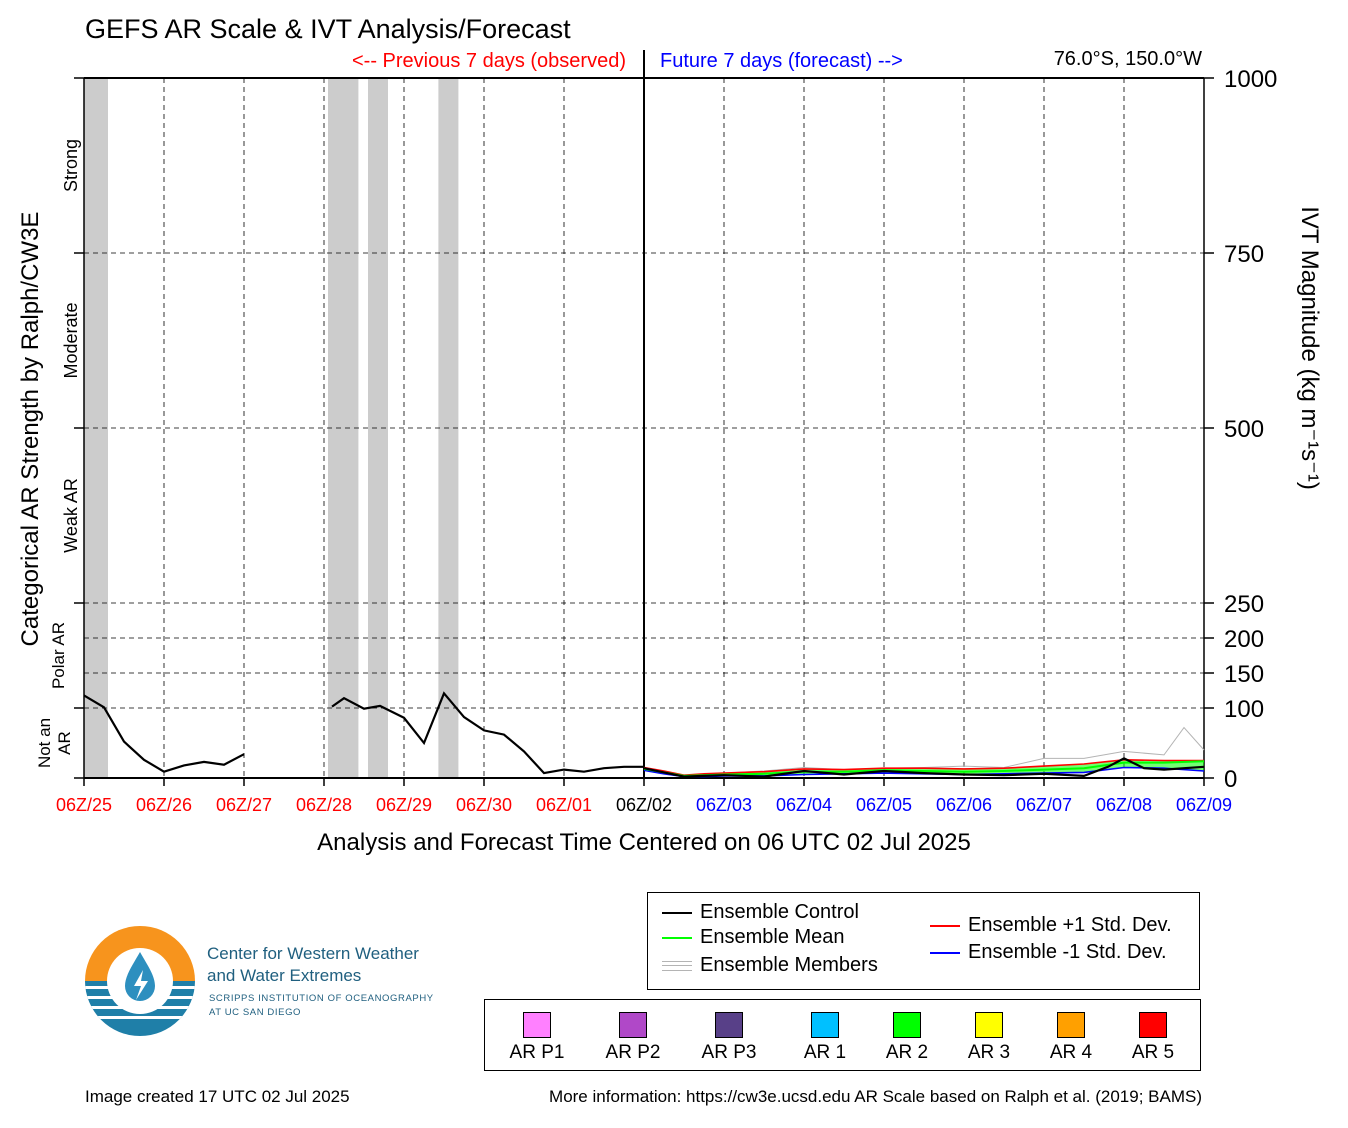 This screenshot has height=1128, width=1348. I want to click on ar-label-1: AR 1, so click(825, 1052).